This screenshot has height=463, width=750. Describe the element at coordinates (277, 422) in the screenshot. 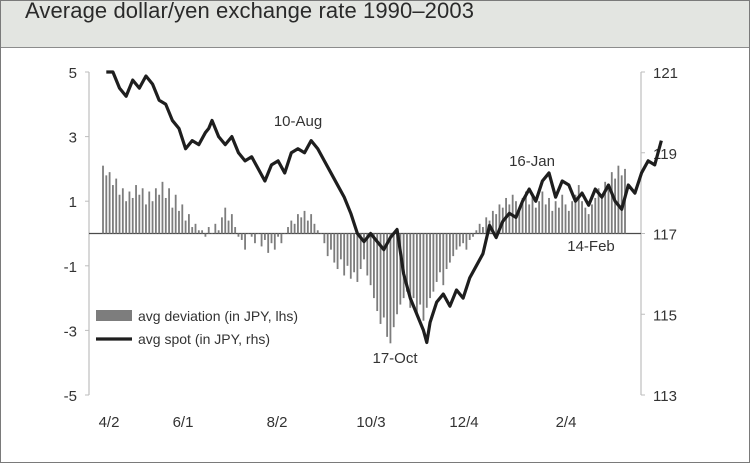

I see `x-tick-label: 8/2` at that location.